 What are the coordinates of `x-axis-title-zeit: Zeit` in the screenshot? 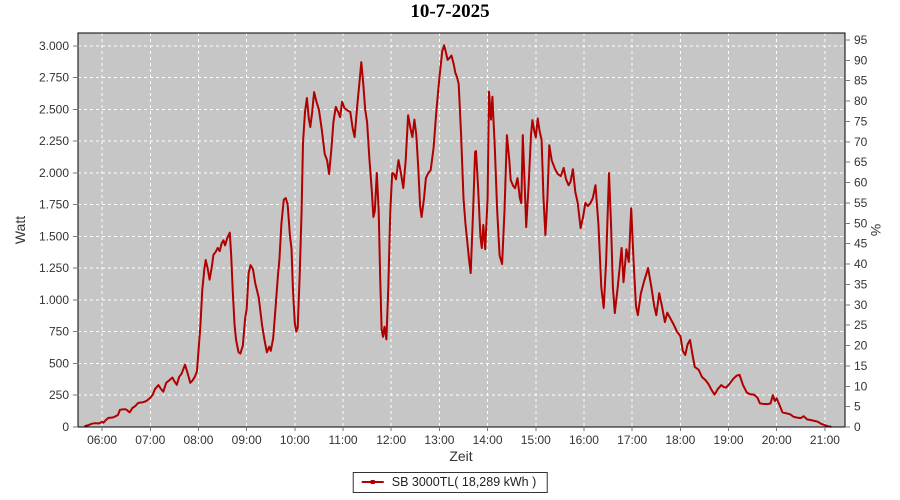 It's located at (461, 456).